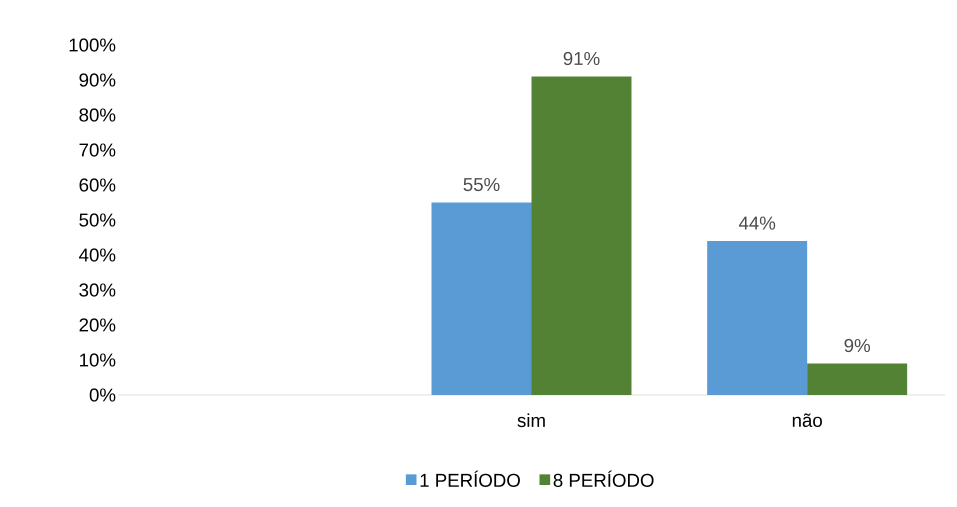  What do you see at coordinates (582, 59) in the screenshot?
I see `data-label: 91%` at bounding box center [582, 59].